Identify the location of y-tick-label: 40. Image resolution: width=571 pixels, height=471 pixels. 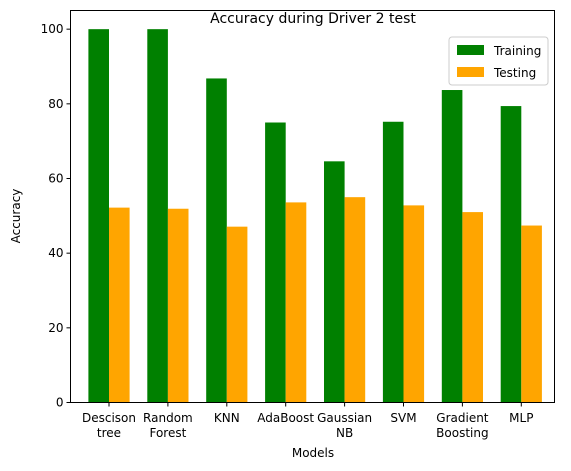
(55, 253).